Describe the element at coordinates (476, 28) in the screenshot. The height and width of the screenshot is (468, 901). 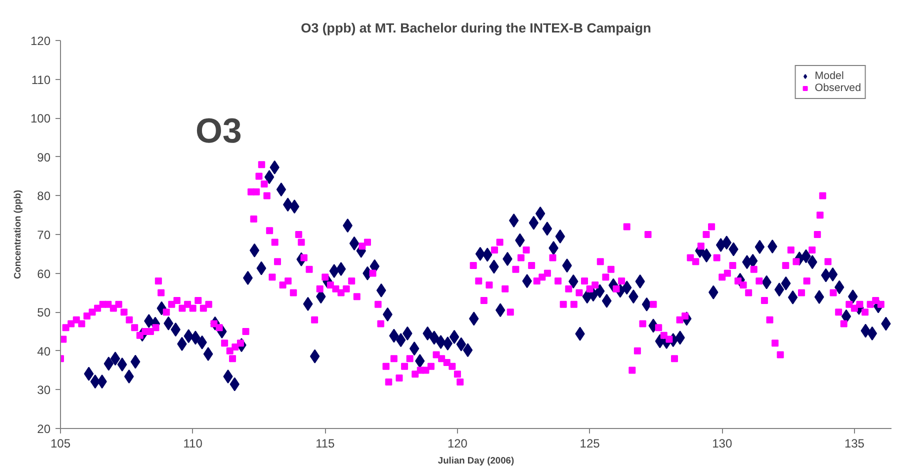
I see `chart-title: O3 (ppb) at MT. Bachelor during the INTEX-B Campaign` at that location.